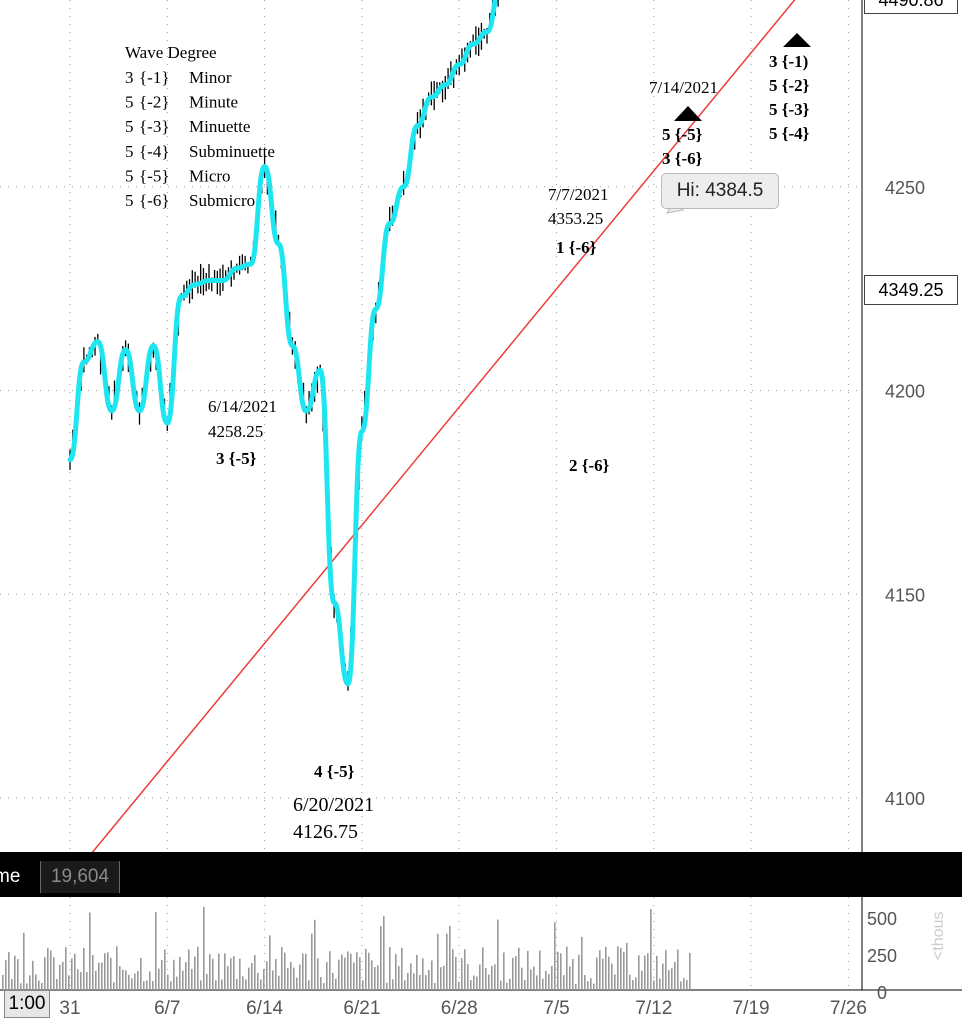 The image size is (962, 1024). I want to click on axis-area, so click(912, 426).